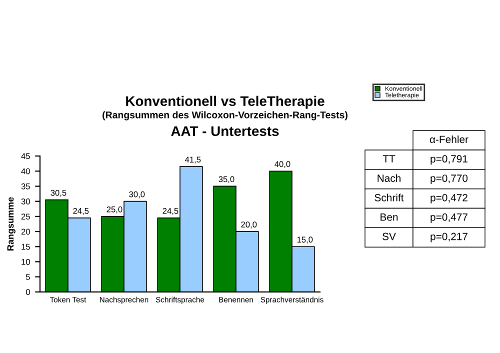 Image resolution: width=500 pixels, height=353 pixels. I want to click on y-tick-label: 45, so click(25, 156).